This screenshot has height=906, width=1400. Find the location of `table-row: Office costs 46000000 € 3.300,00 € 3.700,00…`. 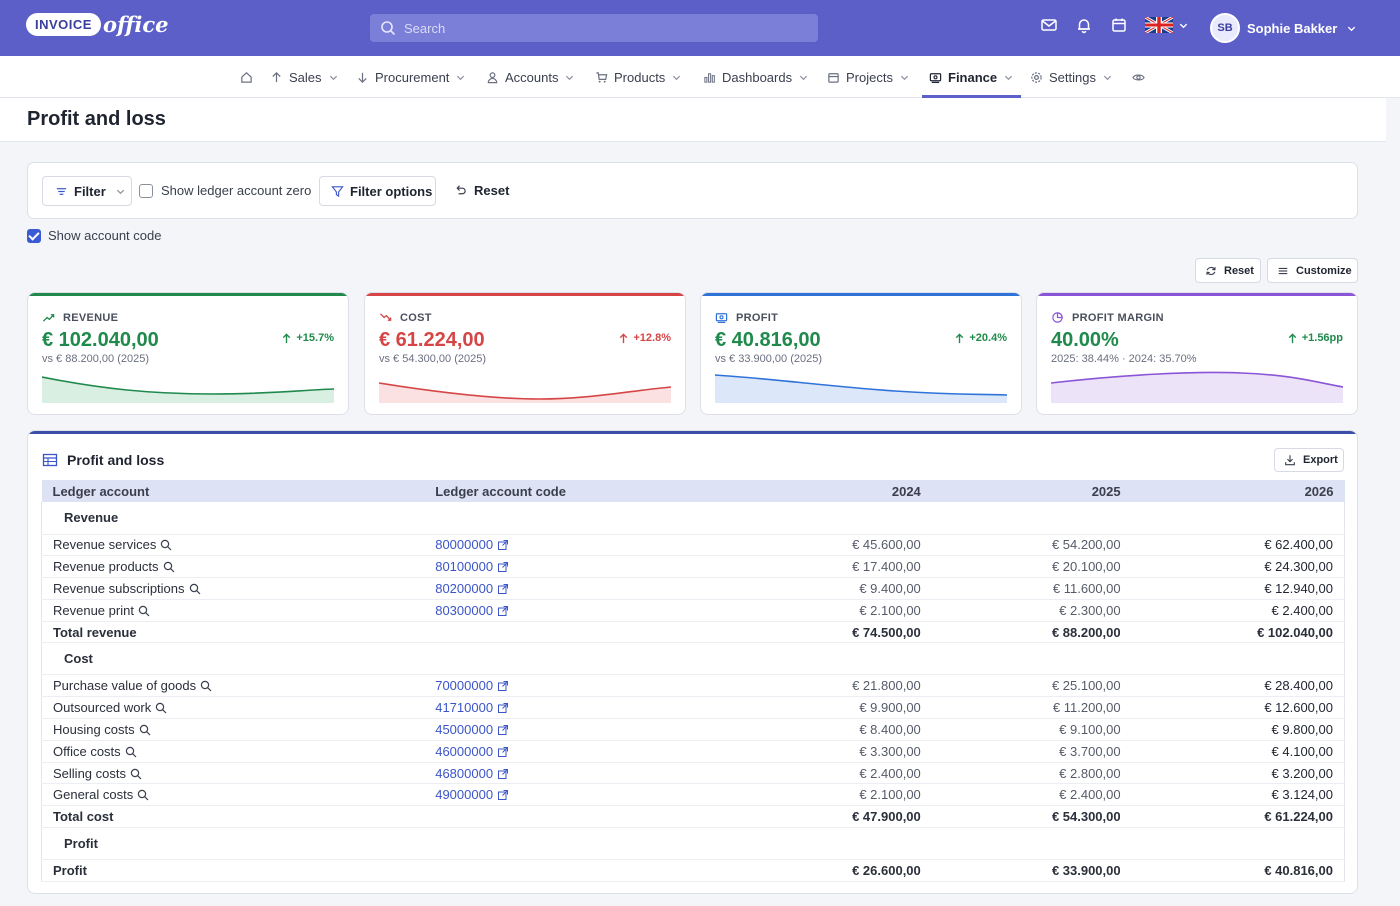

table-row: Office costs 46000000 € 3.300,00 € 3.700,00… is located at coordinates (693, 751).